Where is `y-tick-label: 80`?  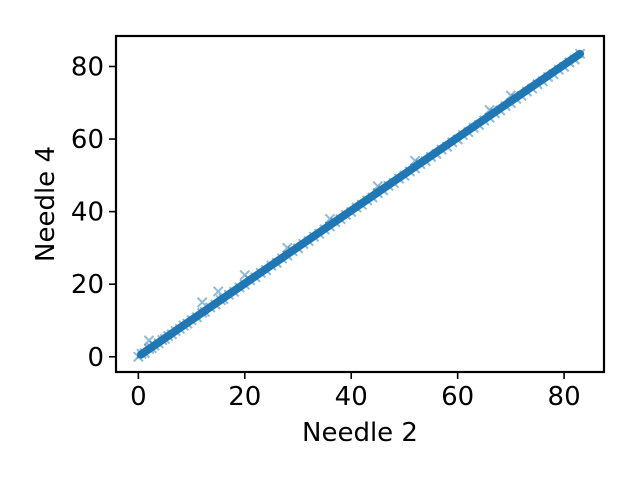 y-tick-label: 80 is located at coordinates (87, 67).